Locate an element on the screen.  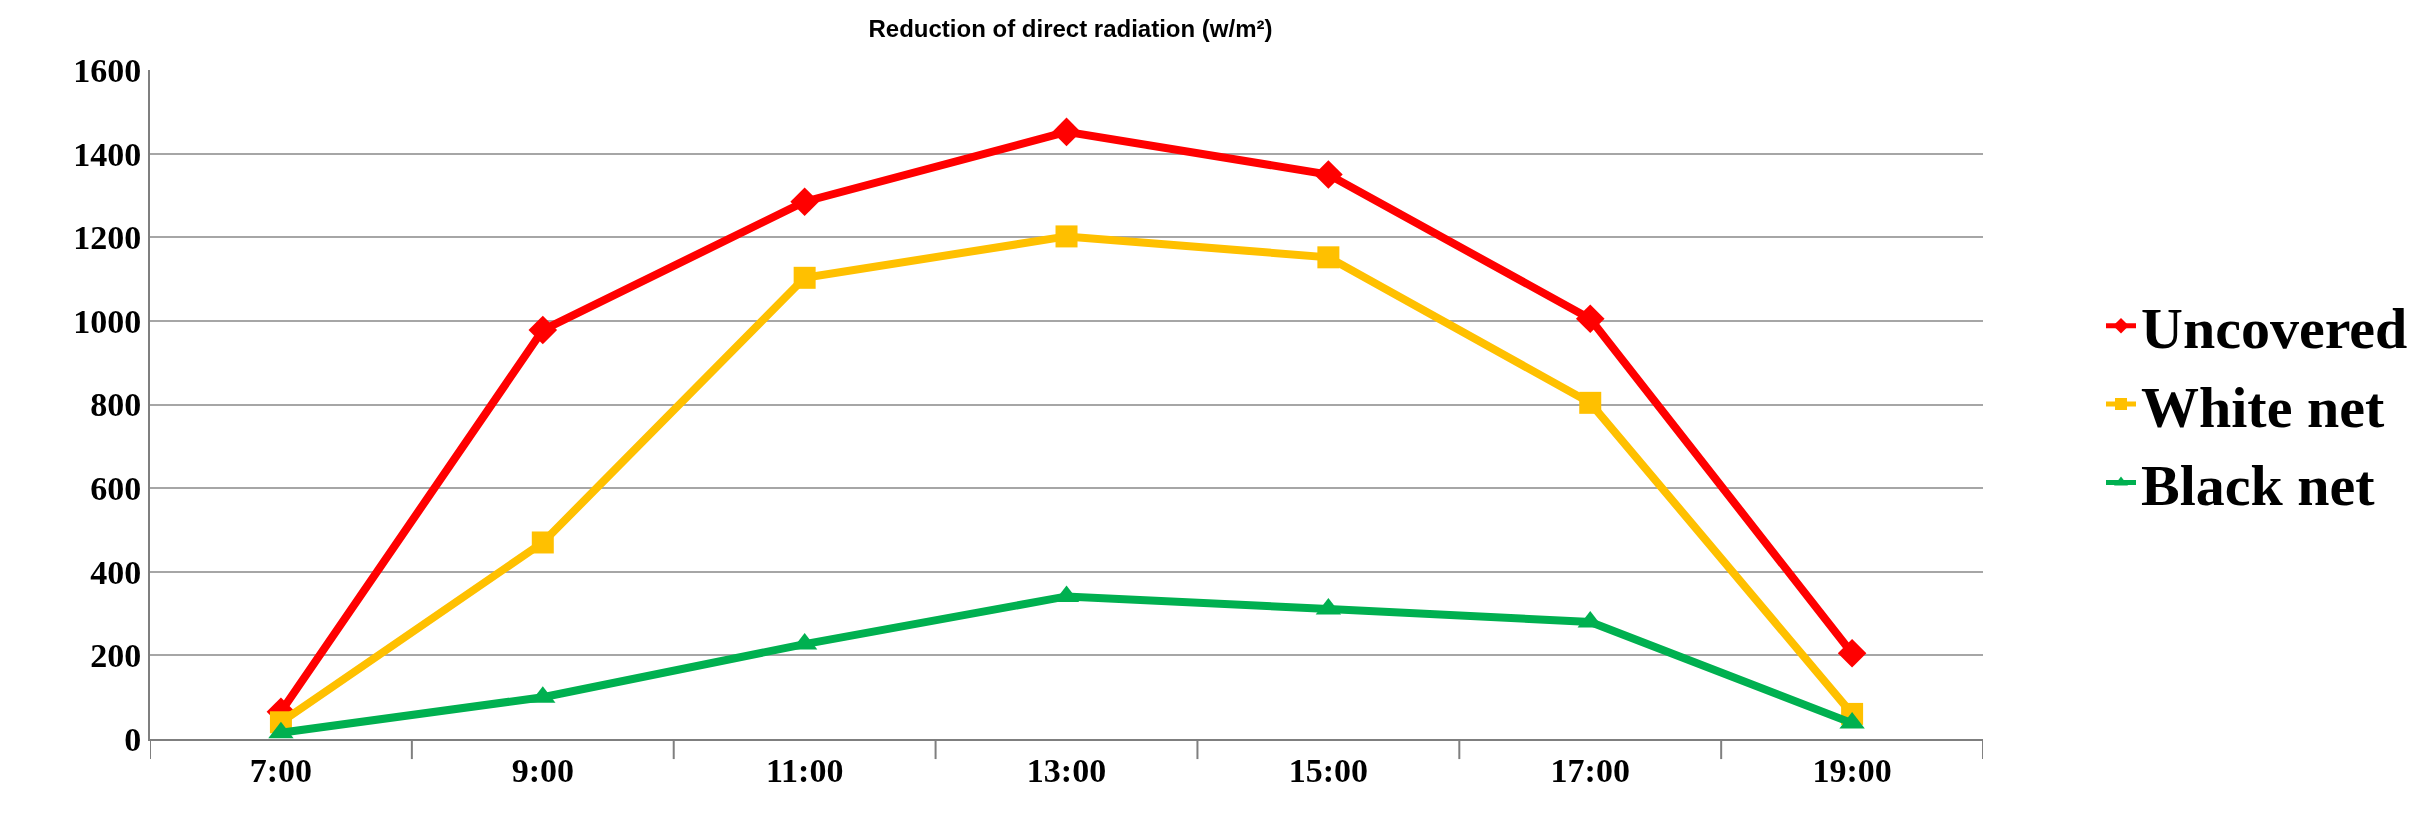
y-tick-label: 600 is located at coordinates (116, 489).